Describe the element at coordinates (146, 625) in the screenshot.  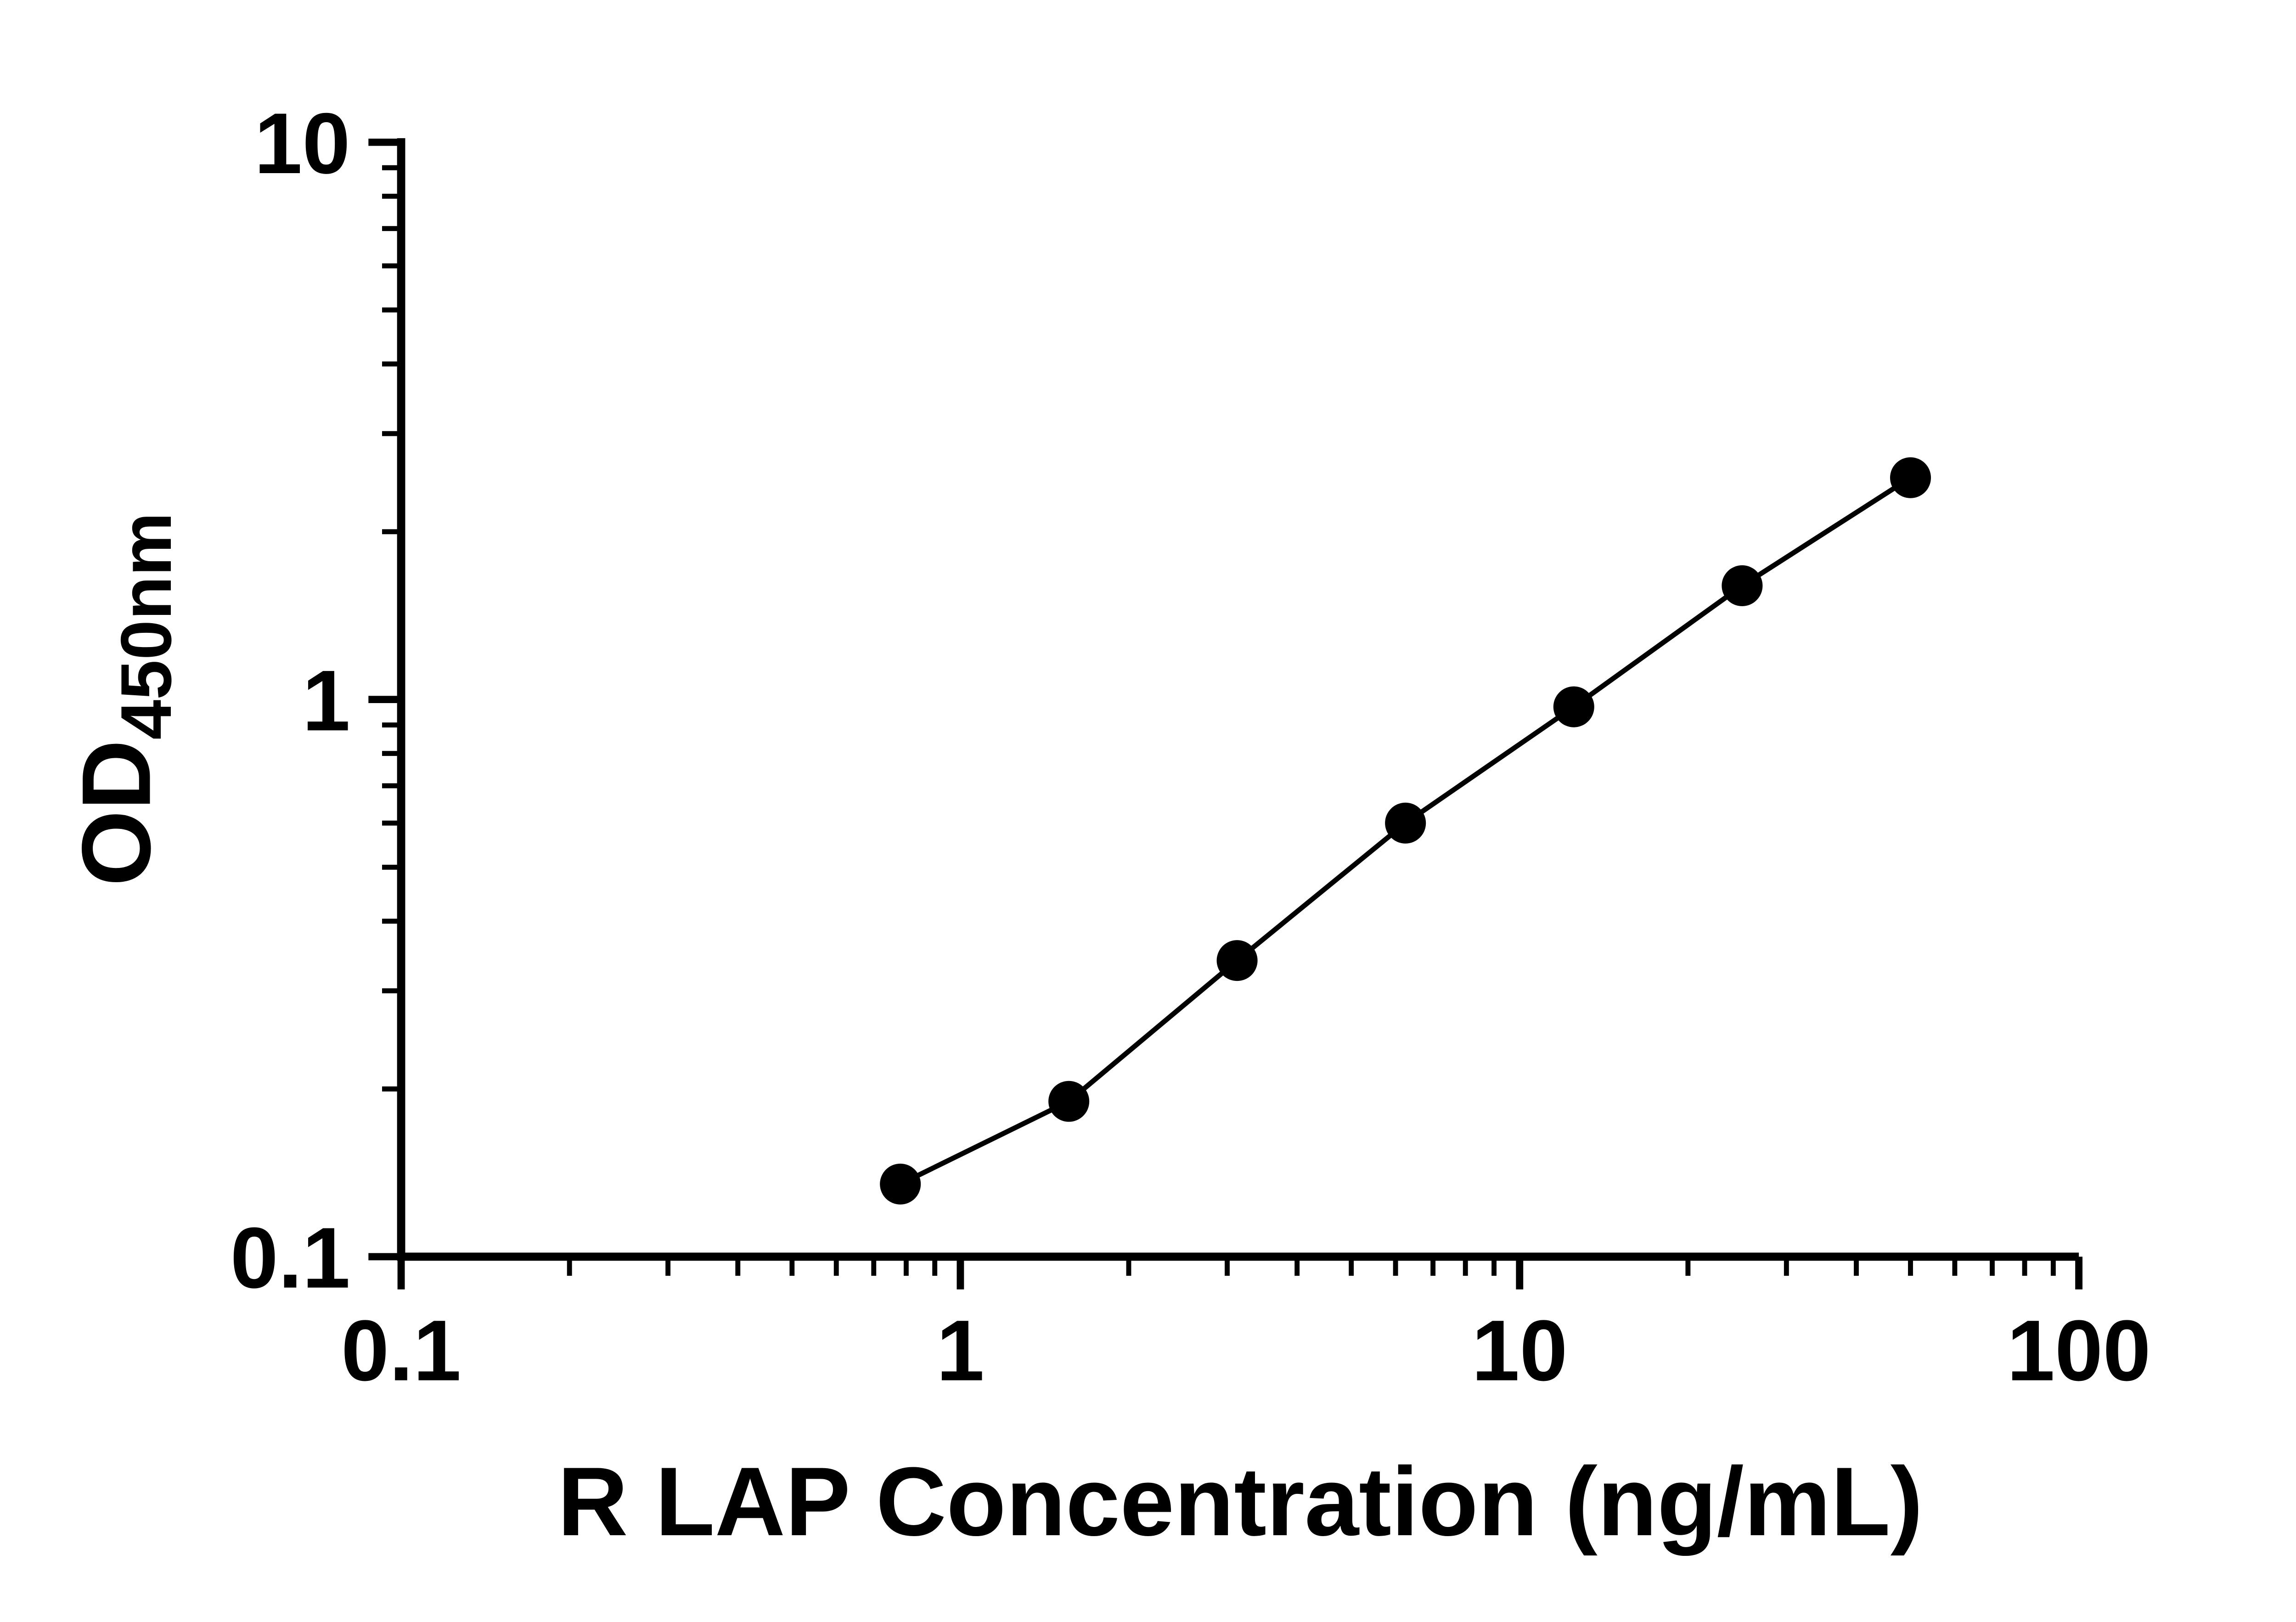
I see `y-axis-title-subscript: 450nm` at that location.